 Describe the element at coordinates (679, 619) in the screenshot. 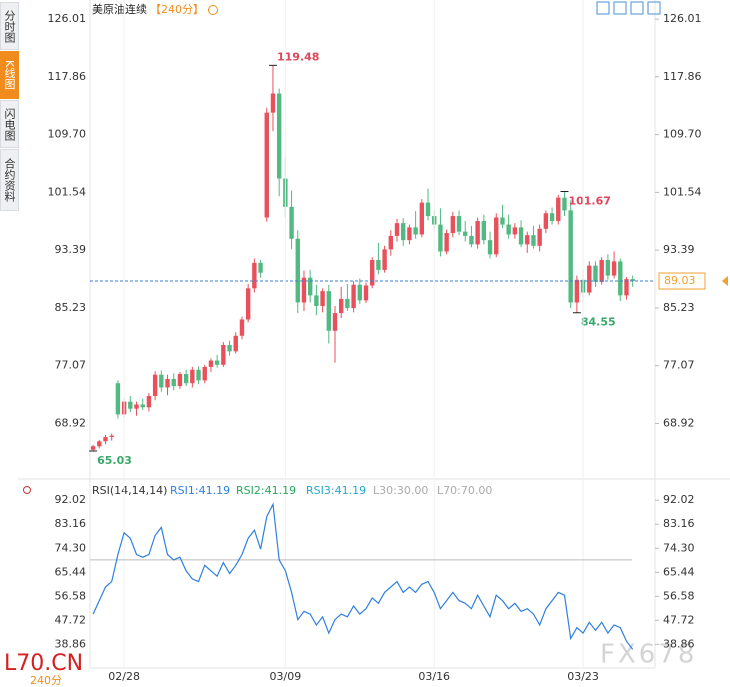

I see `y-tick-label: 47.72` at that location.